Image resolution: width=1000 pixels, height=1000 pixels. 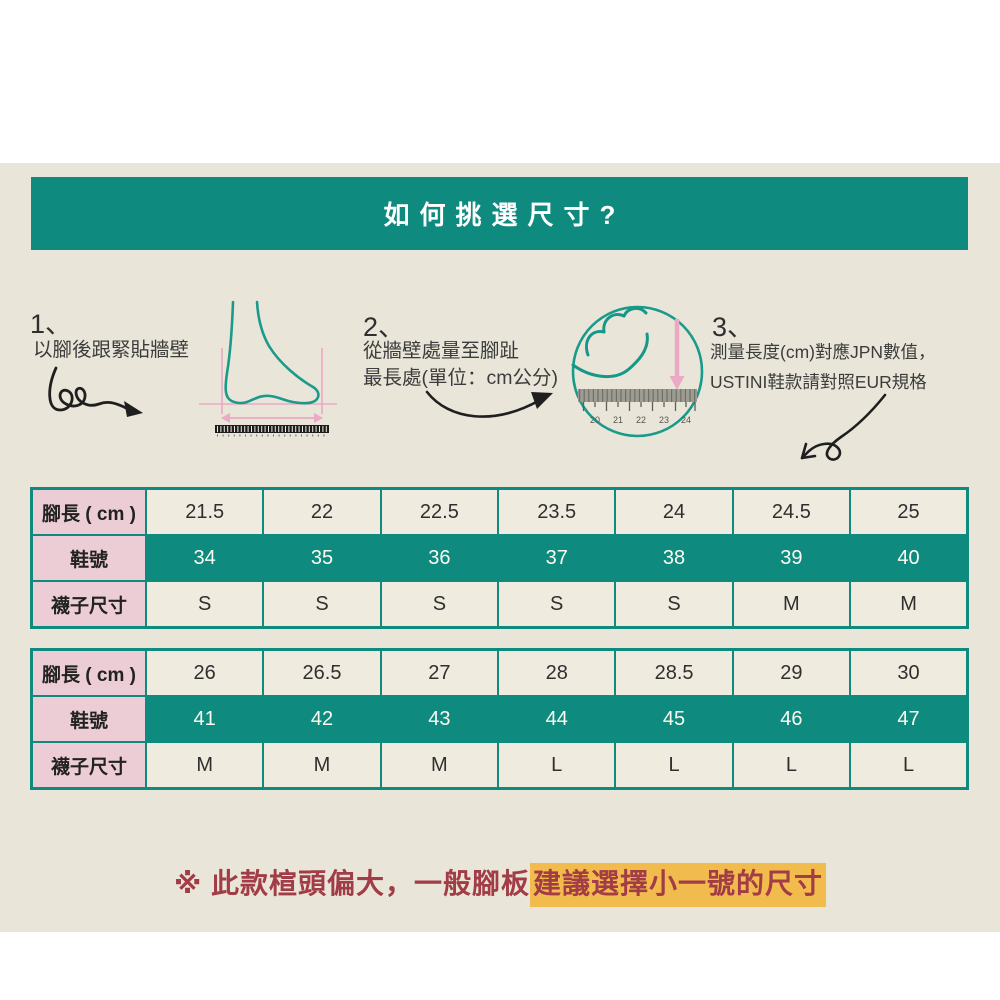 I want to click on table-cell: 37, so click(x=557, y=558).